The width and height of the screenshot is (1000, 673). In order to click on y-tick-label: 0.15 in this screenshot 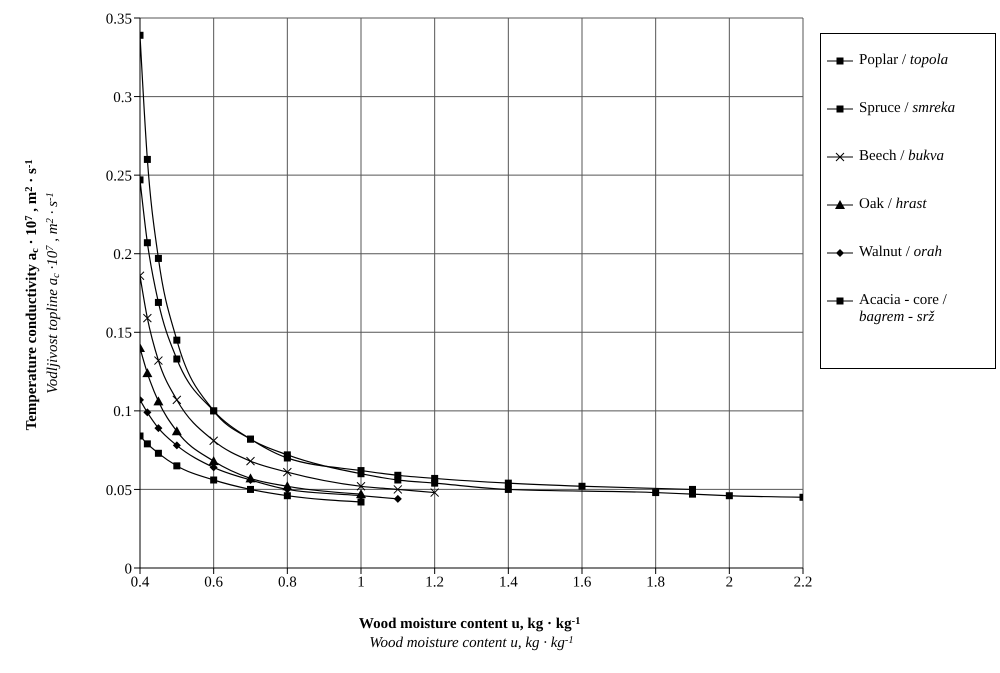, I will do `click(119, 334)`.